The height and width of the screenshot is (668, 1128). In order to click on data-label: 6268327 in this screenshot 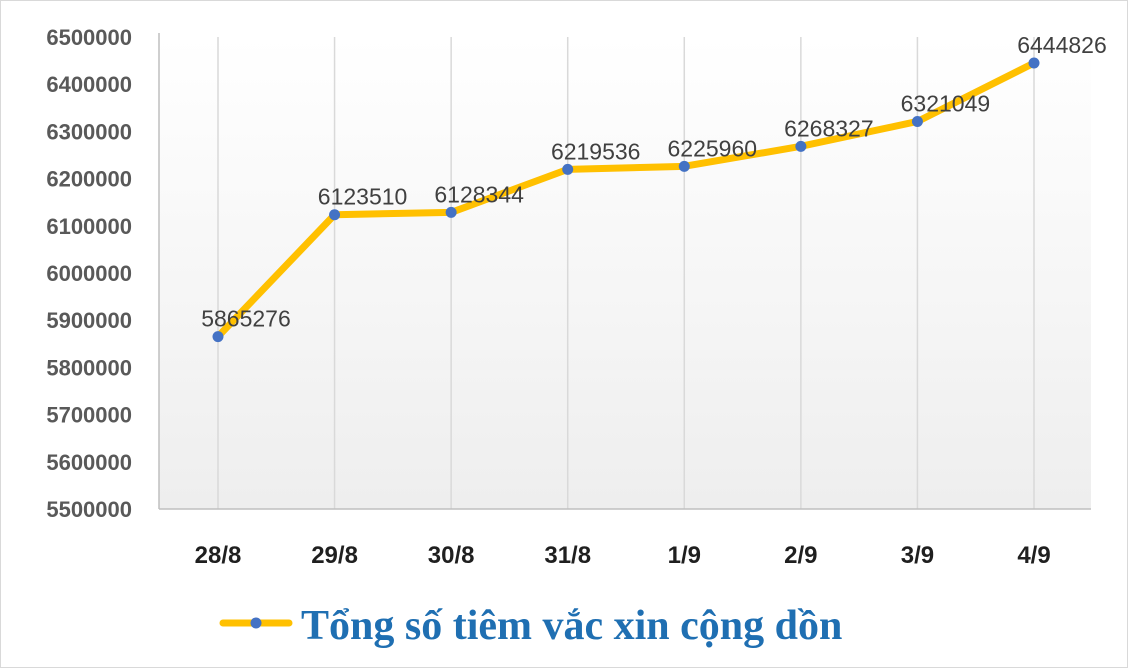, I will do `click(829, 128)`.